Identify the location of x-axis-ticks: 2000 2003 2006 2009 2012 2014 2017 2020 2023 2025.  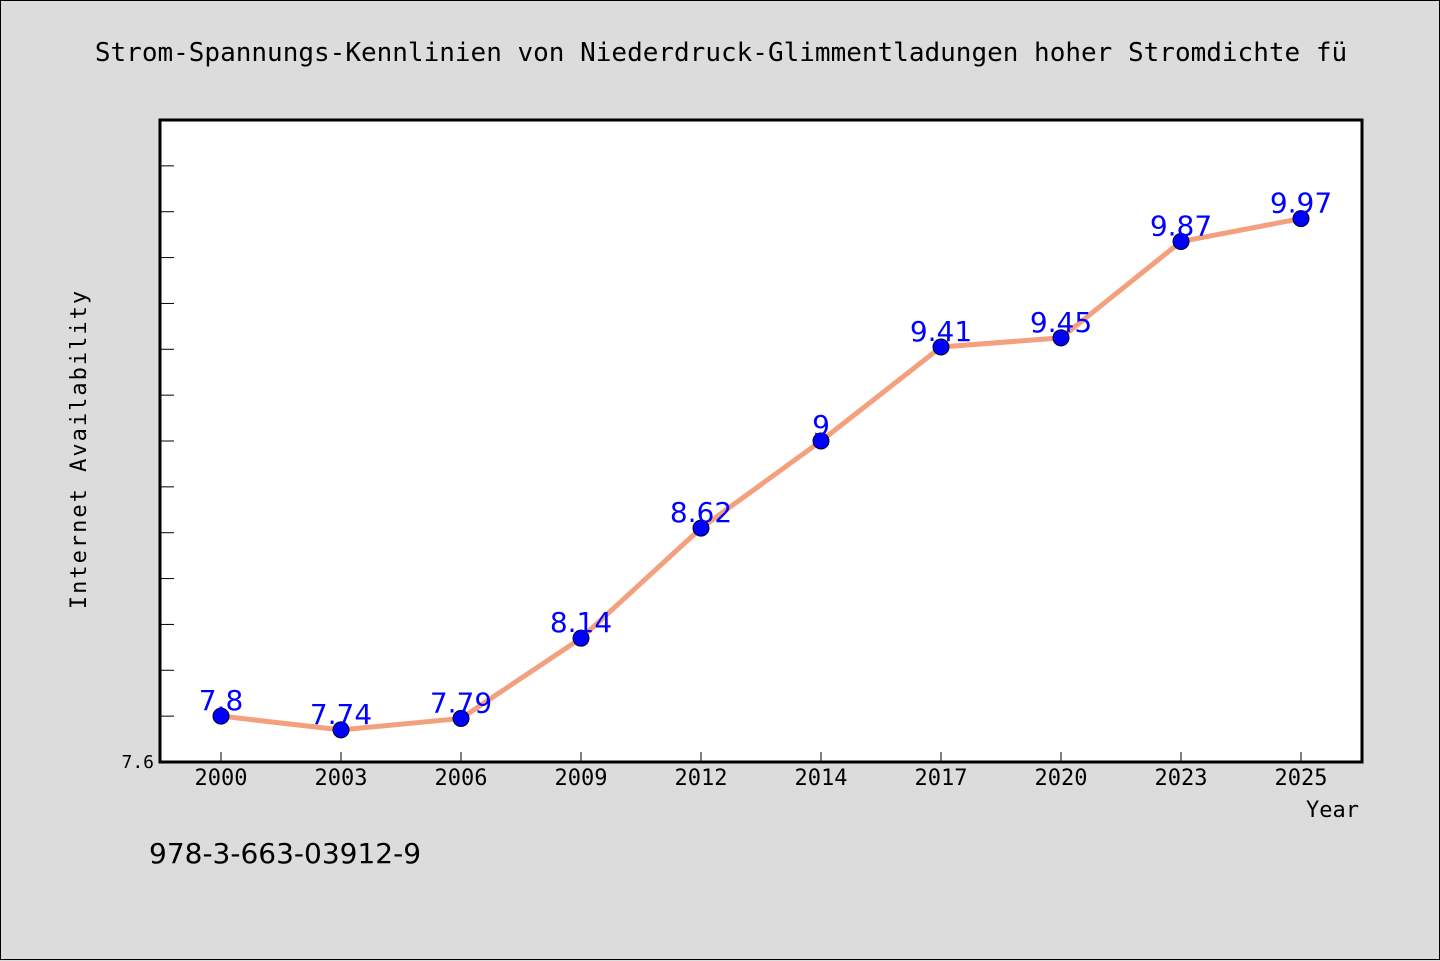
(761, 771).